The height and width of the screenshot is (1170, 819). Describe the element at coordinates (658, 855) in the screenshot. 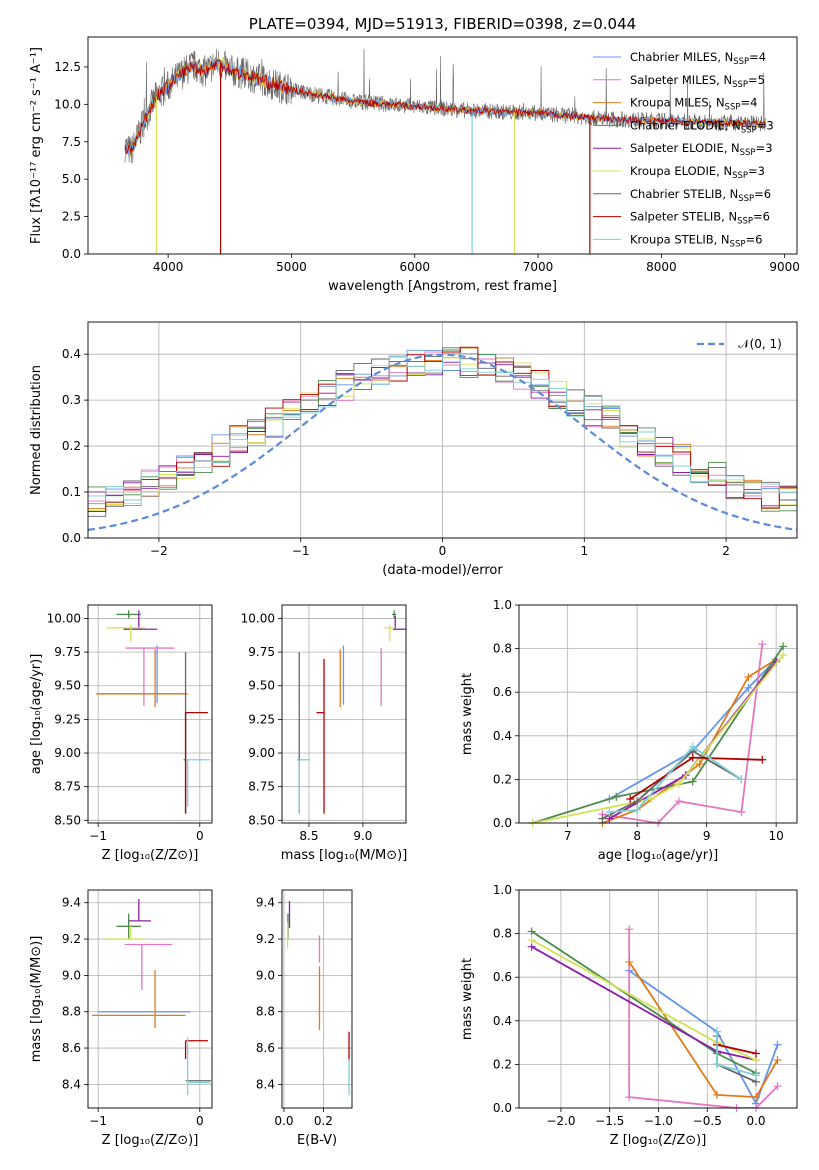

I see `weight_vs_age-xlabel: age [log₁₀(age/yr)]` at that location.